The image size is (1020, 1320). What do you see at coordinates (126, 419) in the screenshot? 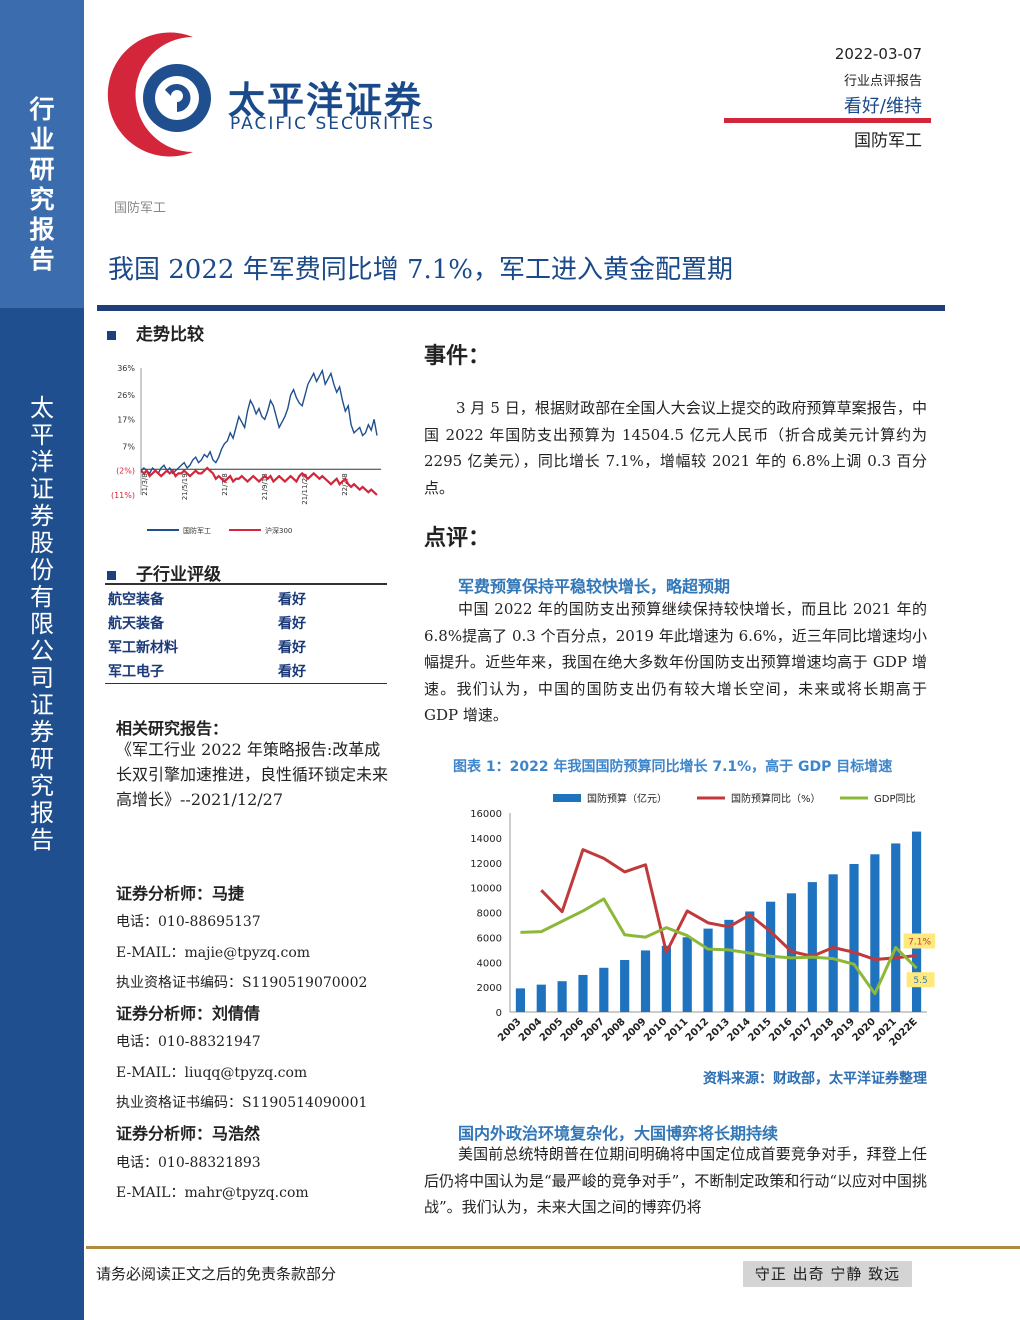
I see `y-tick-label: 17%` at bounding box center [126, 419].